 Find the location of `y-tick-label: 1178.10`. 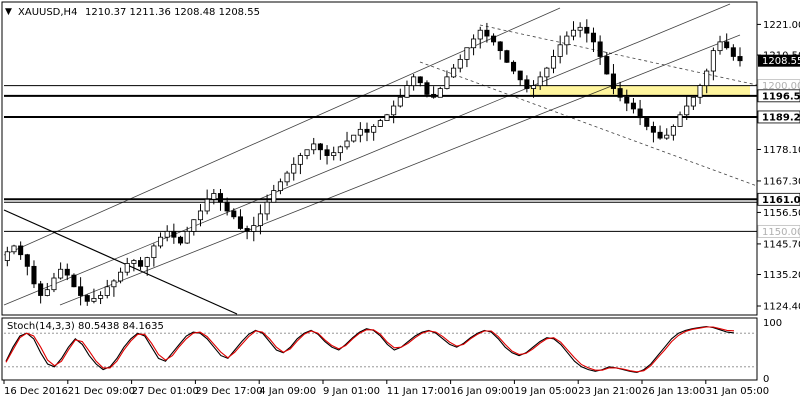

y-tick-label: 1178.10 is located at coordinates (781, 150).